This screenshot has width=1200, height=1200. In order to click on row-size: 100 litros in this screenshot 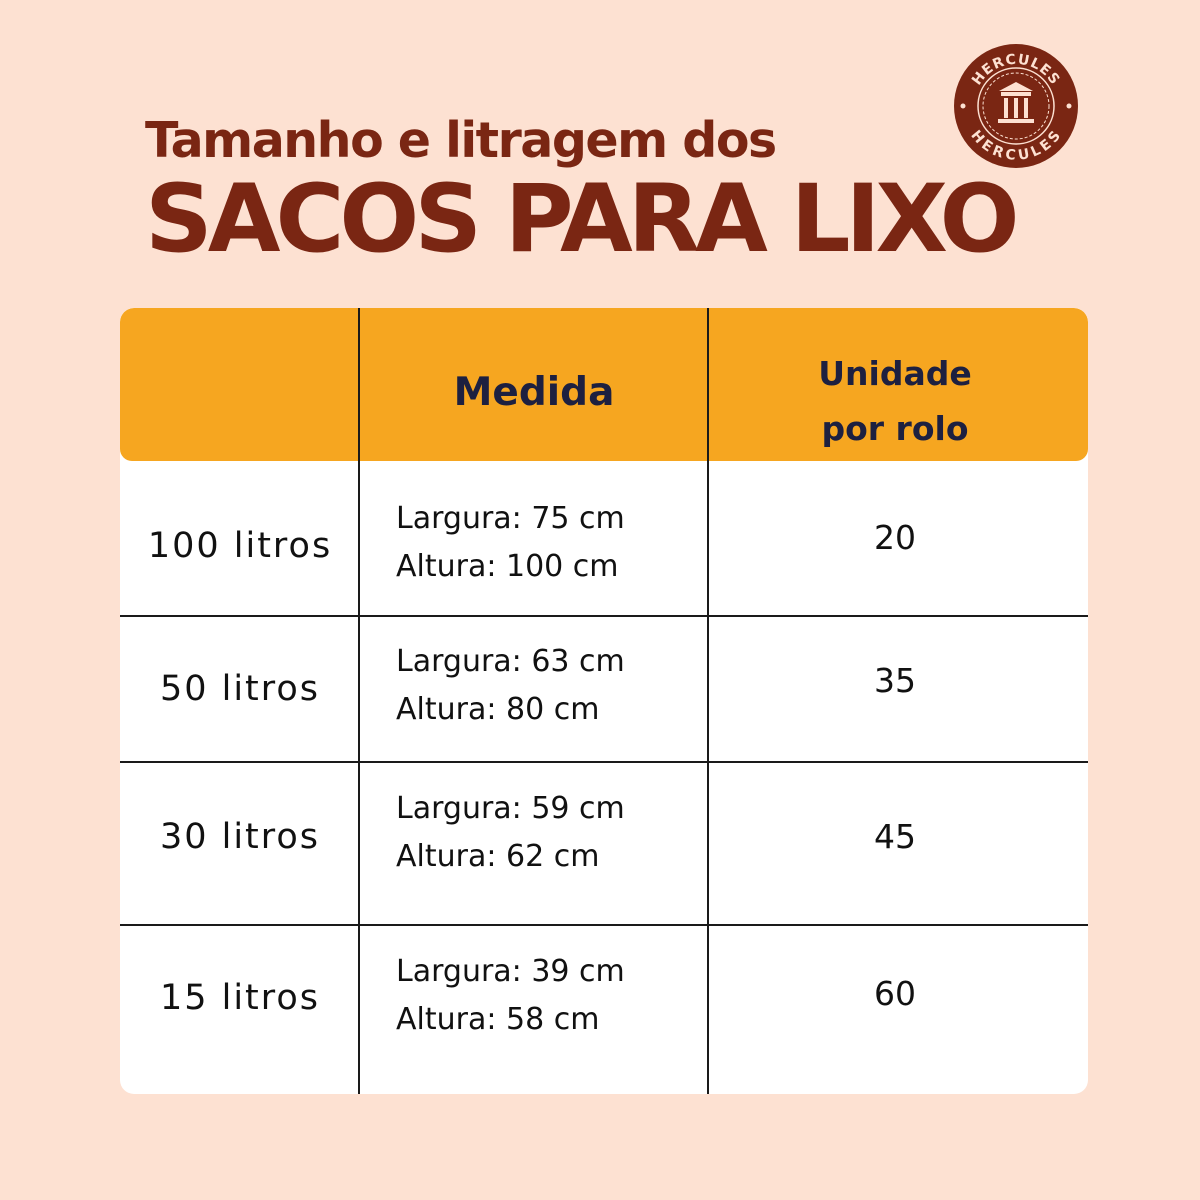, I will do `click(240, 546)`.